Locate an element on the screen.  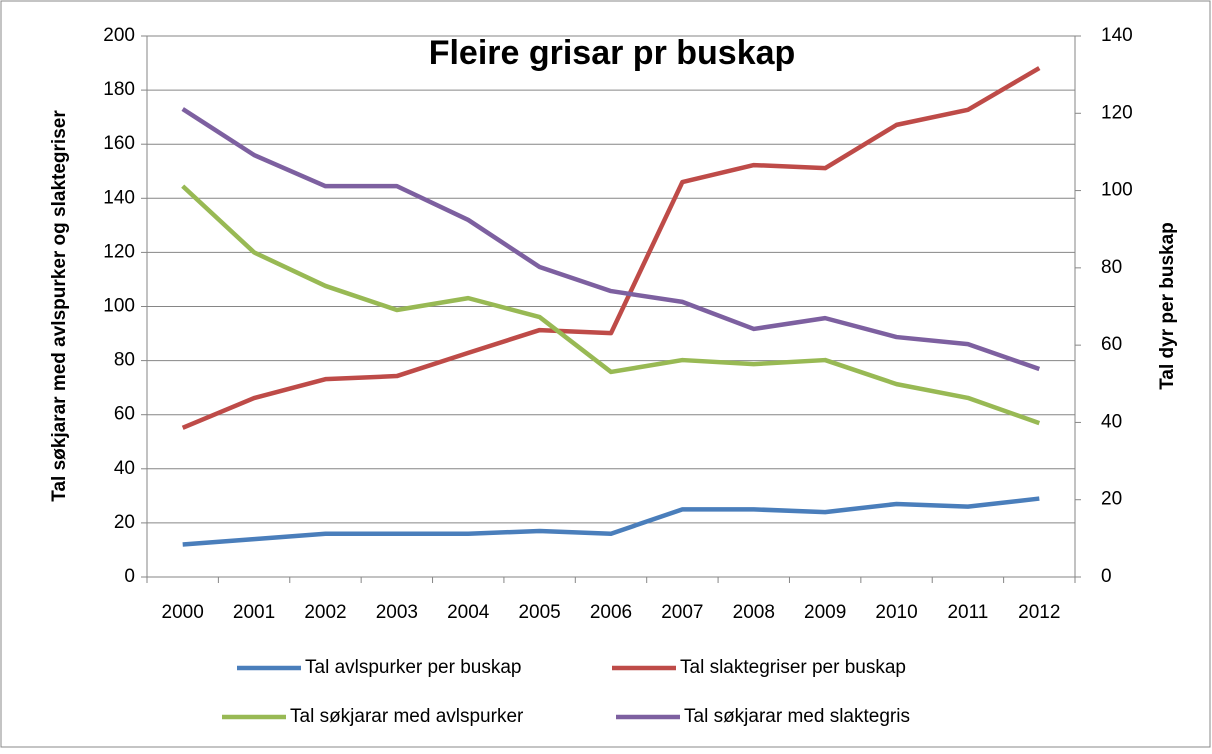
x-tick-label: 2004 is located at coordinates (468, 612).